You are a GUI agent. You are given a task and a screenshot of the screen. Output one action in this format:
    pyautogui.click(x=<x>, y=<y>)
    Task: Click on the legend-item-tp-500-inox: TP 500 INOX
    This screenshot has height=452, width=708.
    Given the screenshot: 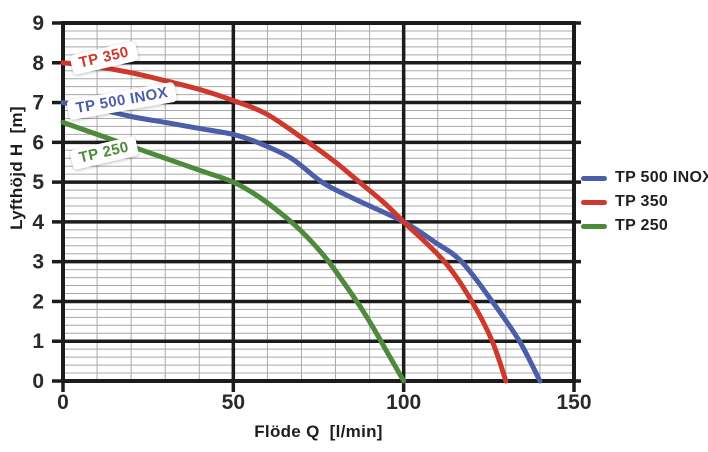 What is the action you would take?
    pyautogui.click(x=644, y=178)
    